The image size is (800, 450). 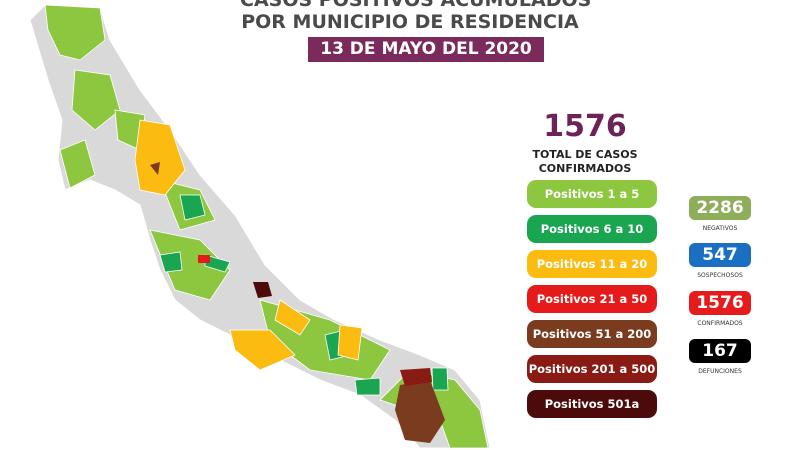 What do you see at coordinates (204, 259) in the screenshot?
I see `red-region` at bounding box center [204, 259].